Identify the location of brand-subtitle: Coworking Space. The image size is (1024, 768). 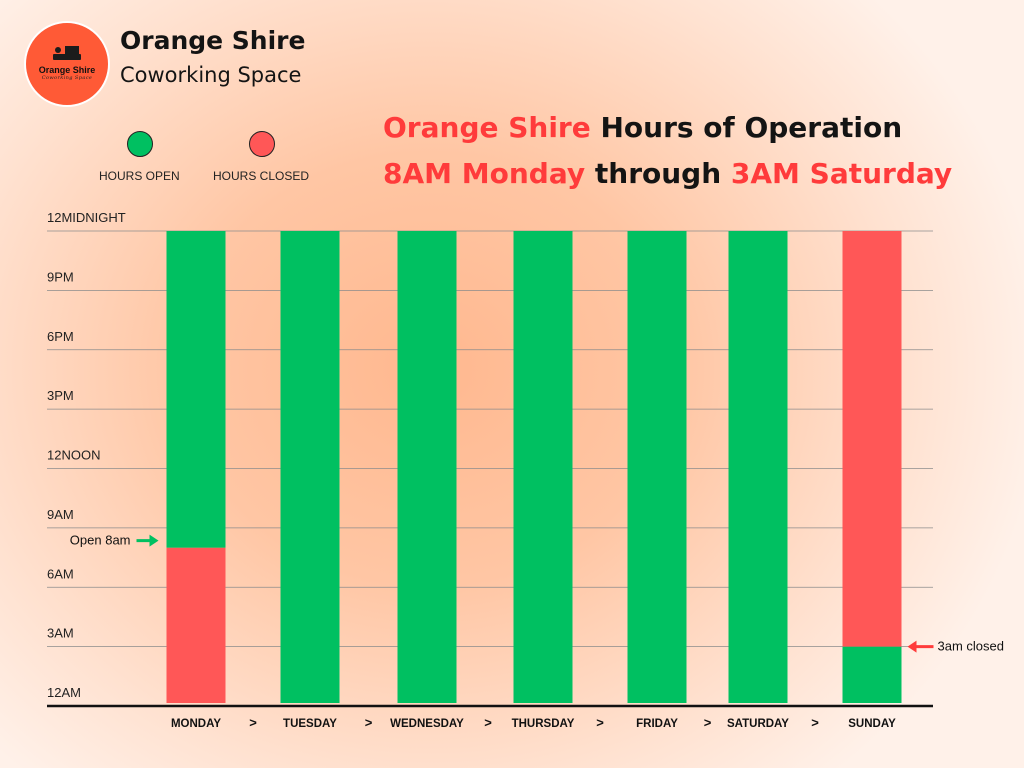
(211, 75).